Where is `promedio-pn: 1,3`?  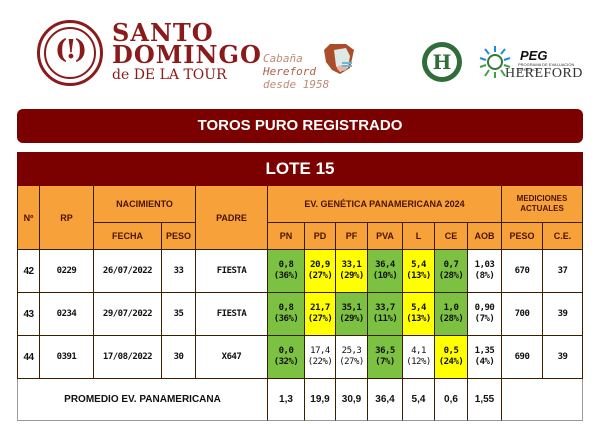 promedio-pn: 1,3 is located at coordinates (286, 400).